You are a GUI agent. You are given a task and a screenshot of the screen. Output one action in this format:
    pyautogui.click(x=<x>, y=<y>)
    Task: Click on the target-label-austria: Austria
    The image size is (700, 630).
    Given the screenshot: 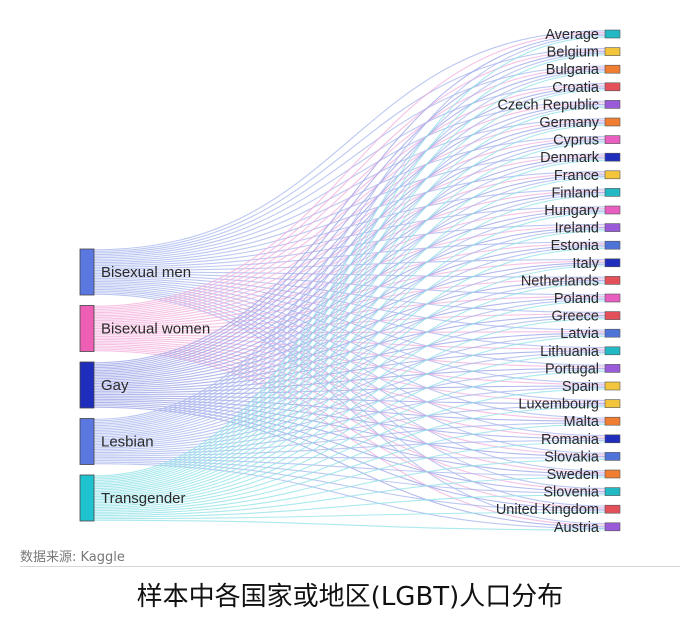 What is the action you would take?
    pyautogui.click(x=577, y=528)
    